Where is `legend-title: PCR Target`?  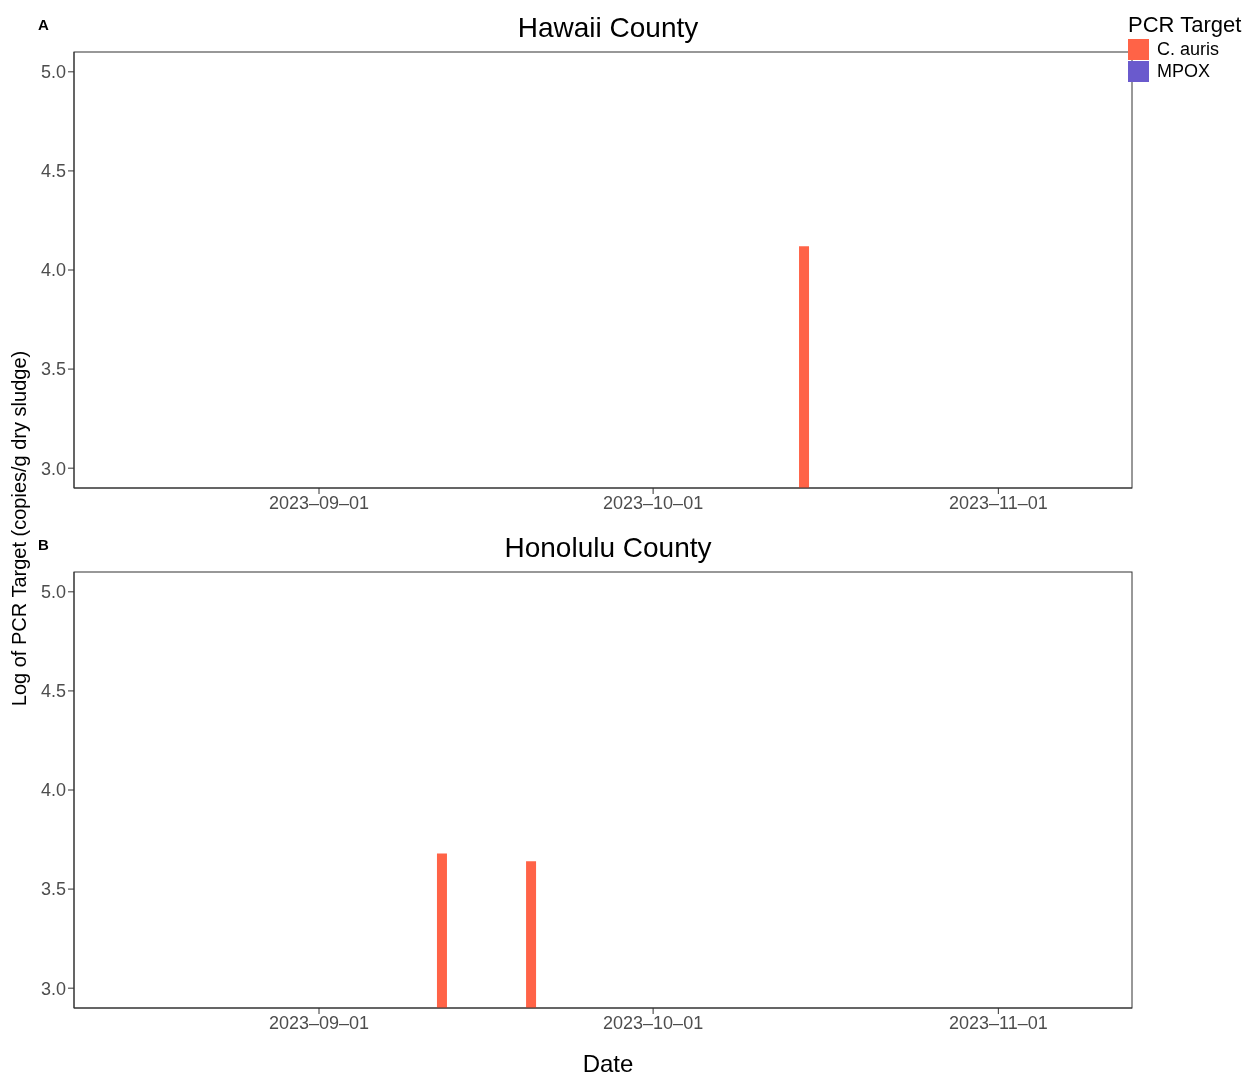
legend-title: PCR Target is located at coordinates (1185, 25).